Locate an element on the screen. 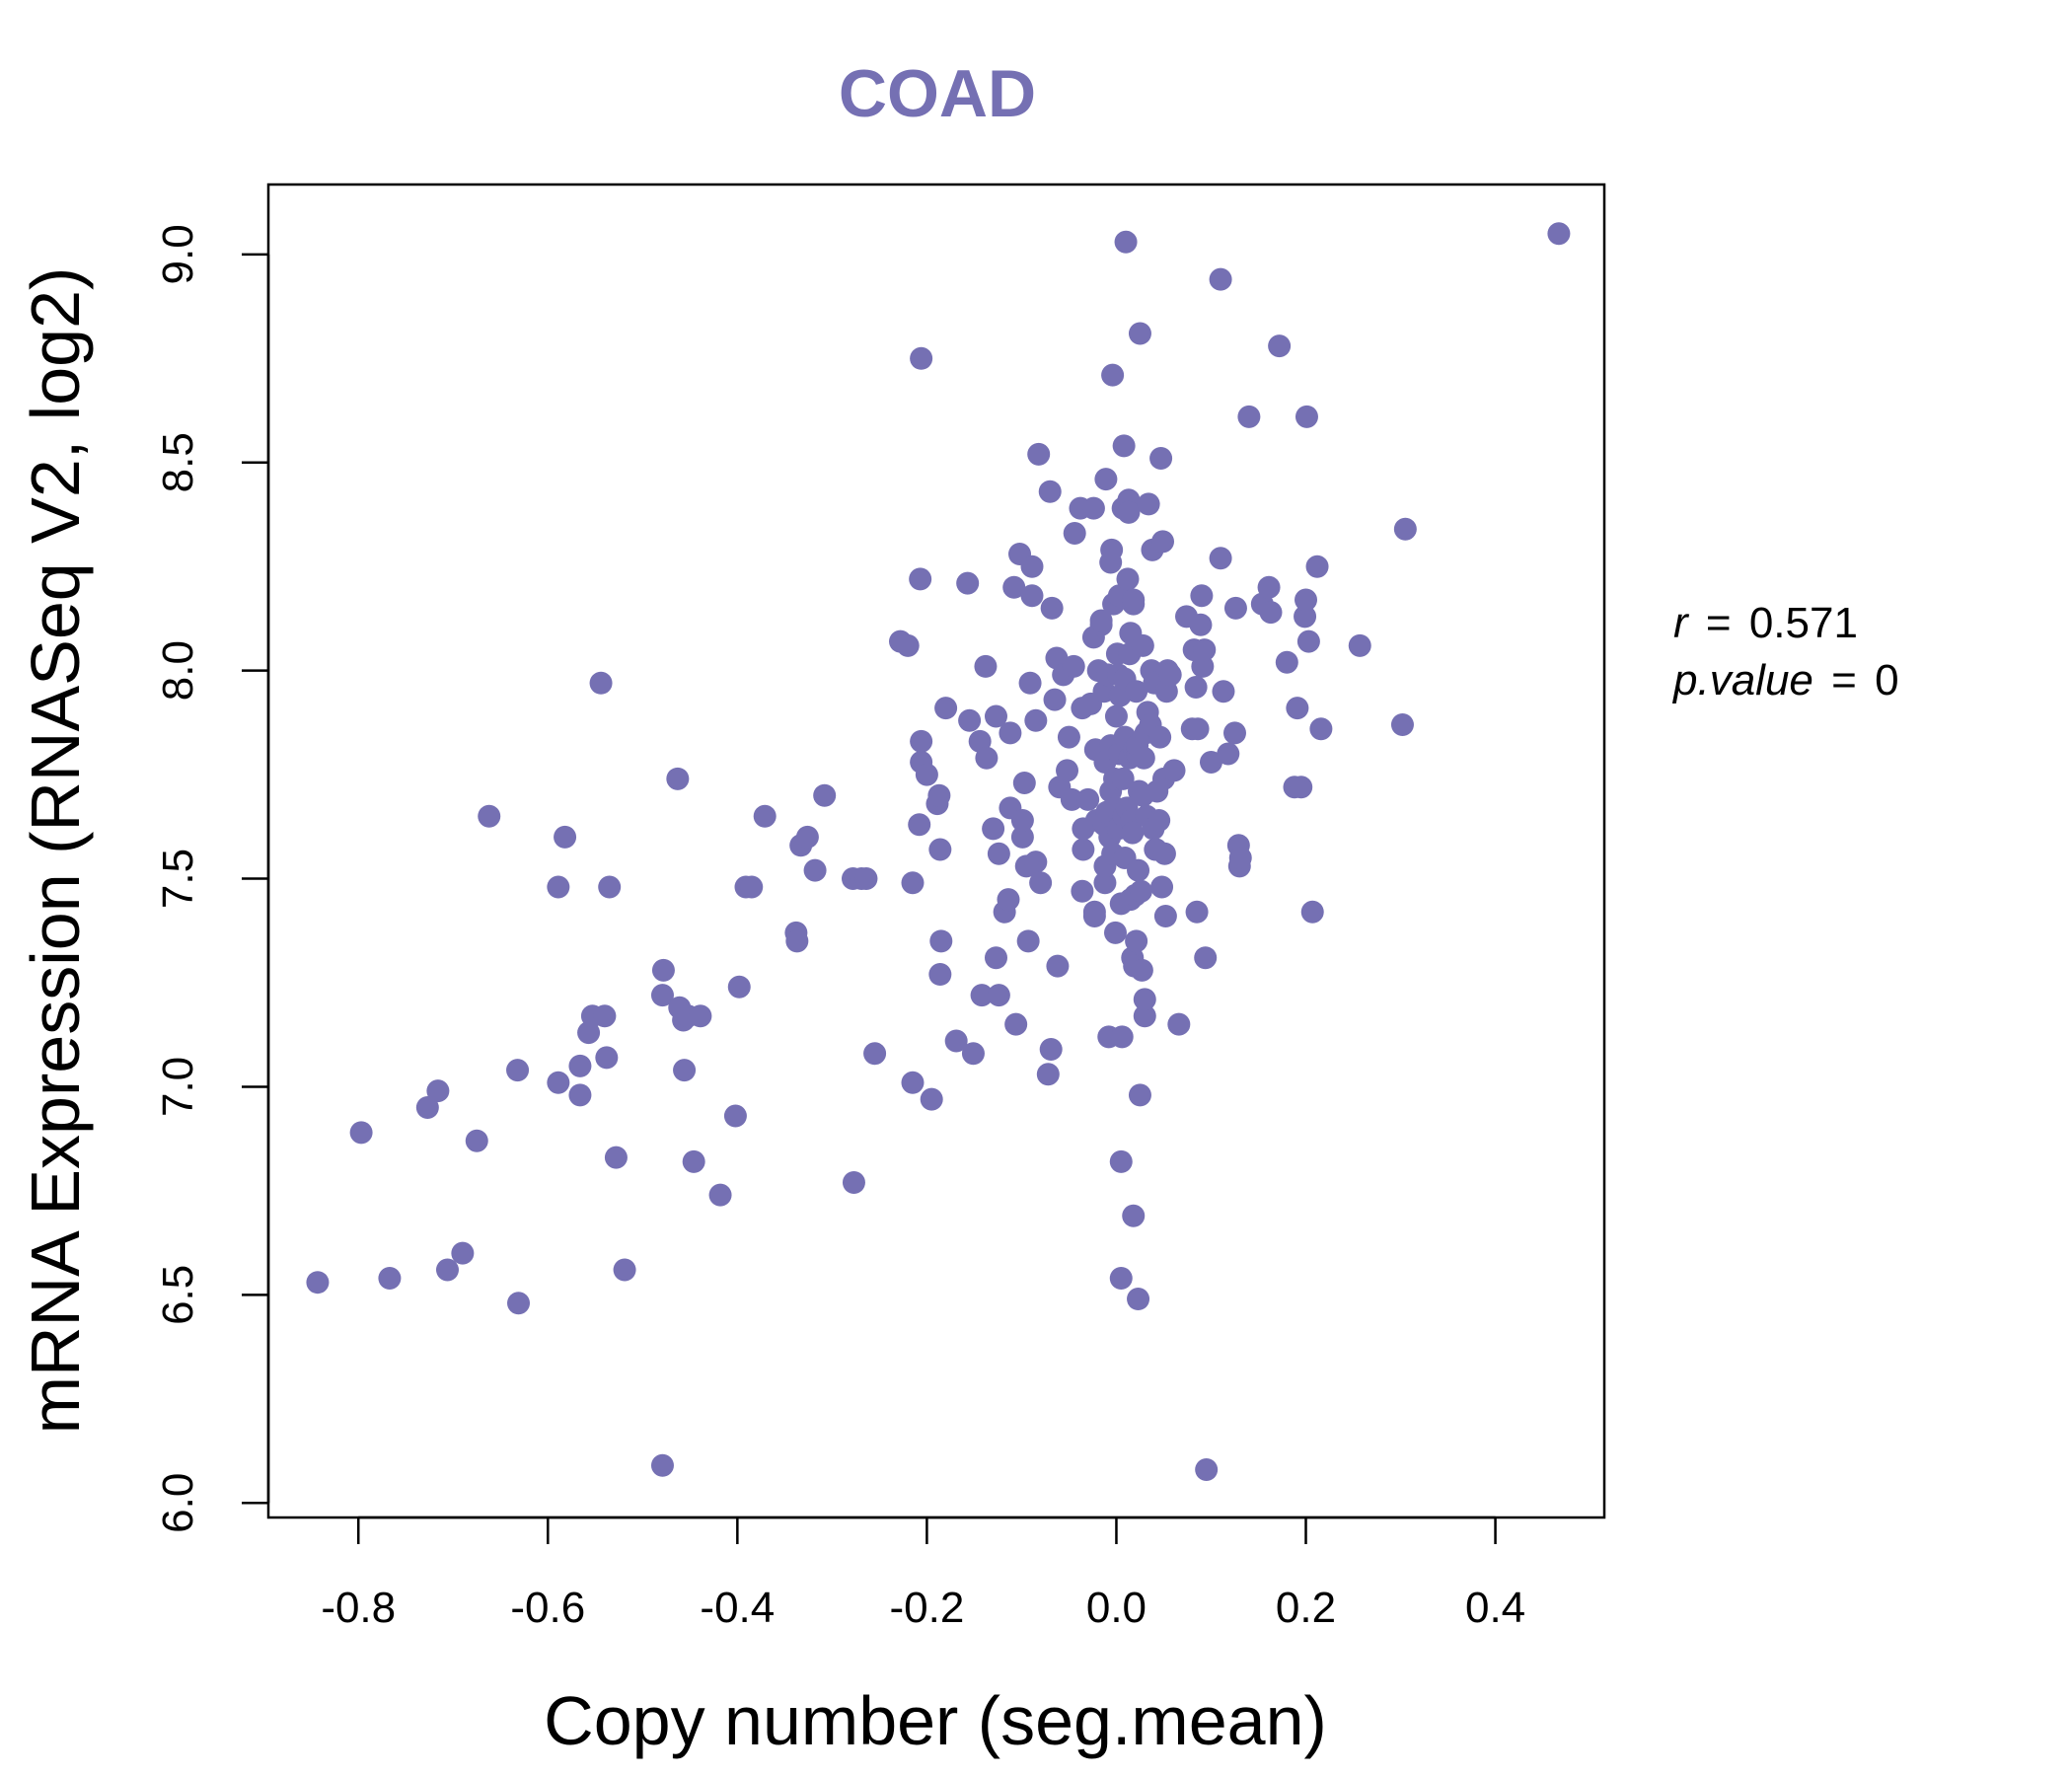 This screenshot has height=1776, width=2072. y-tick-label: 9.0 is located at coordinates (178, 254).